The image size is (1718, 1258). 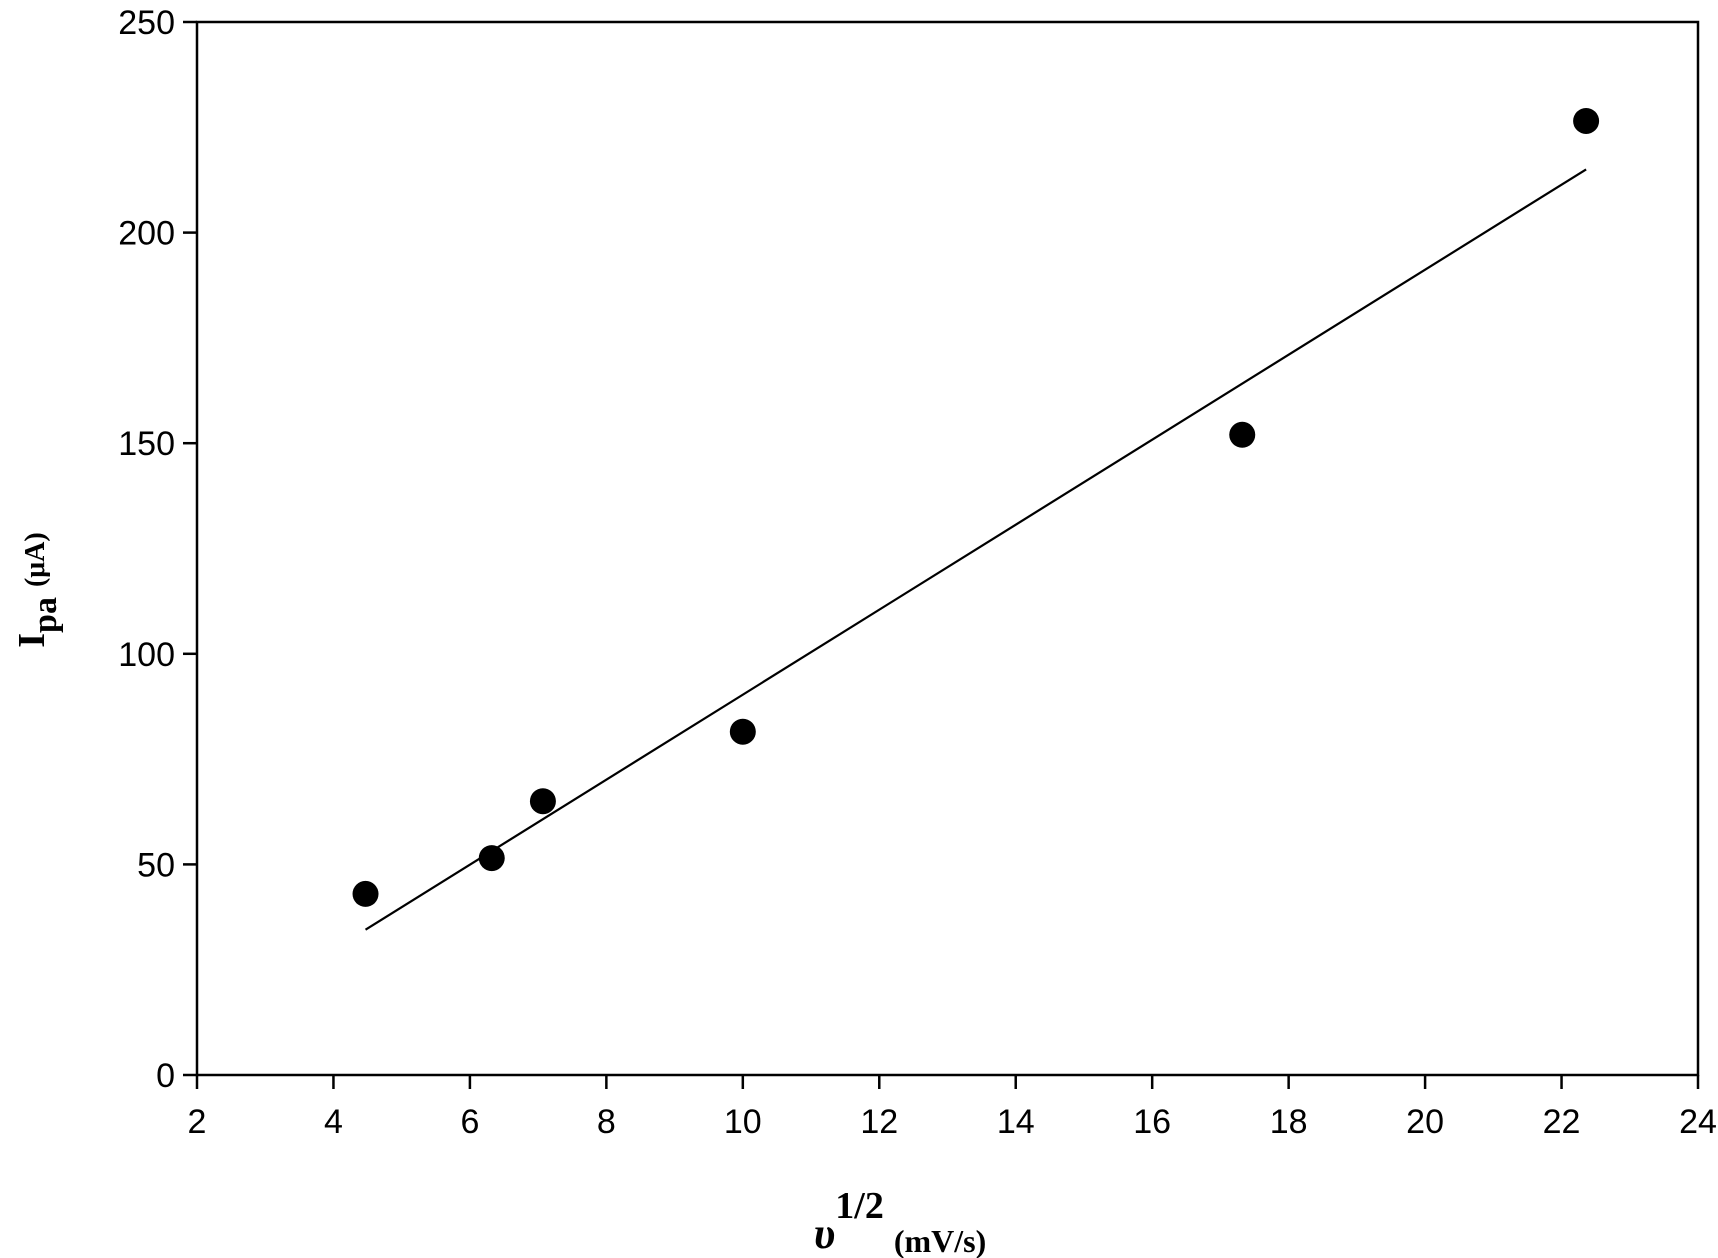 What do you see at coordinates (1289, 1122) in the screenshot?
I see `x-tick-label: 18` at bounding box center [1289, 1122].